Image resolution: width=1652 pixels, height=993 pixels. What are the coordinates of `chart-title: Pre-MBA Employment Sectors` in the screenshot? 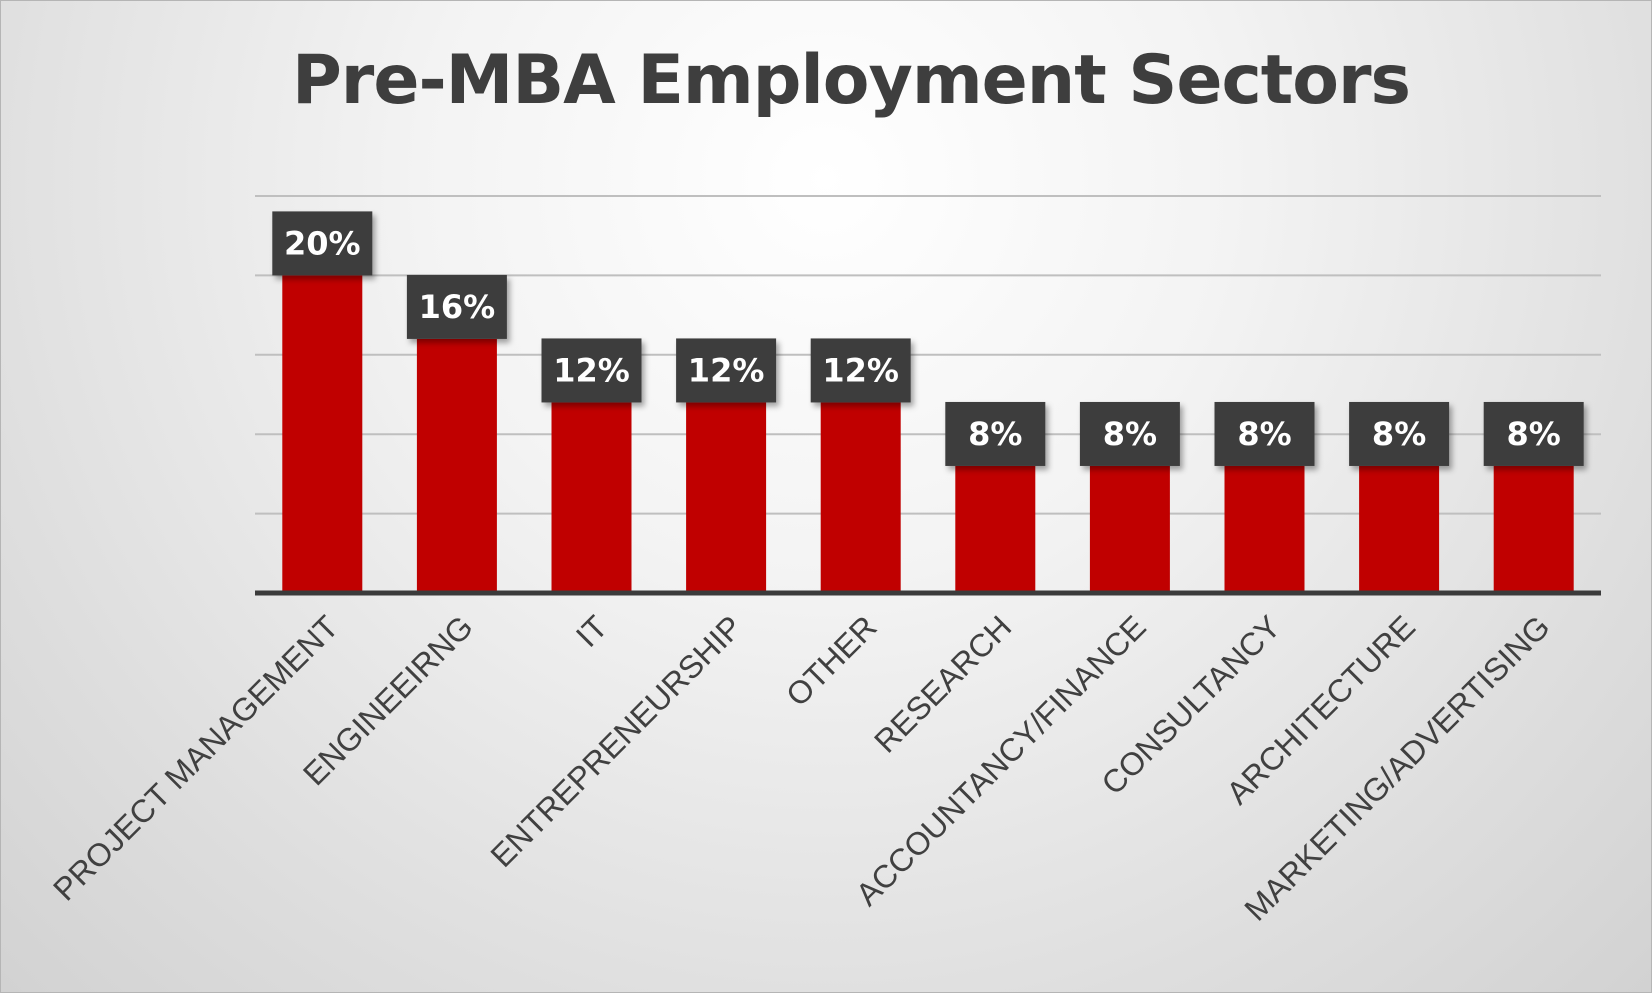 It's located at (851, 80).